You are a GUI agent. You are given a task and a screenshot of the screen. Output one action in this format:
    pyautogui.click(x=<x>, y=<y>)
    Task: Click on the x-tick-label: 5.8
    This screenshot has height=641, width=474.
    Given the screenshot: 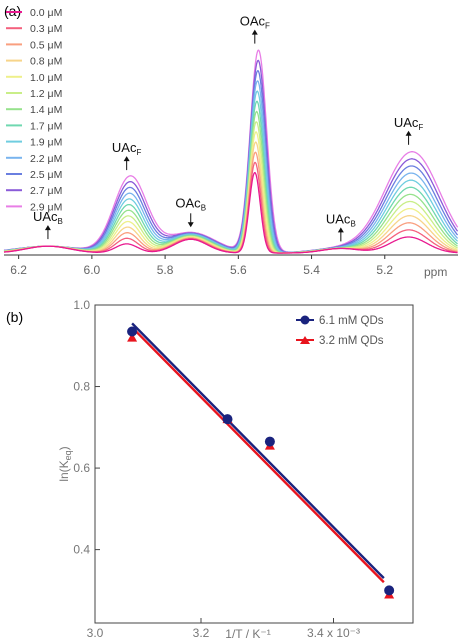 What is the action you would take?
    pyautogui.click(x=165, y=270)
    